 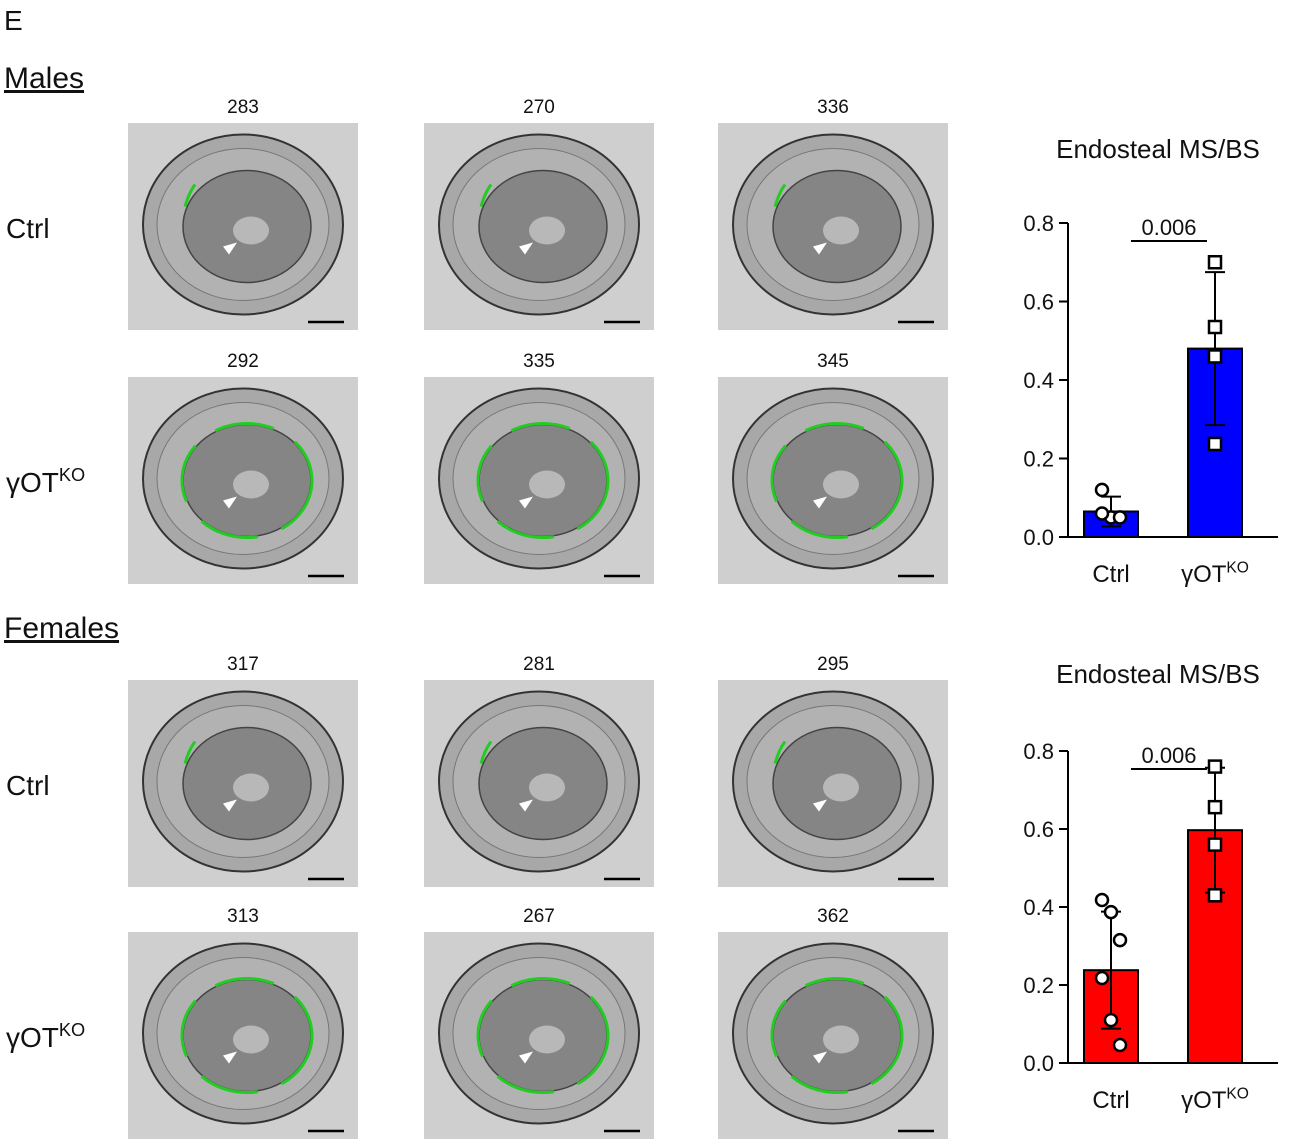 What do you see at coordinates (243, 107) in the screenshot?
I see `image-id: 283` at bounding box center [243, 107].